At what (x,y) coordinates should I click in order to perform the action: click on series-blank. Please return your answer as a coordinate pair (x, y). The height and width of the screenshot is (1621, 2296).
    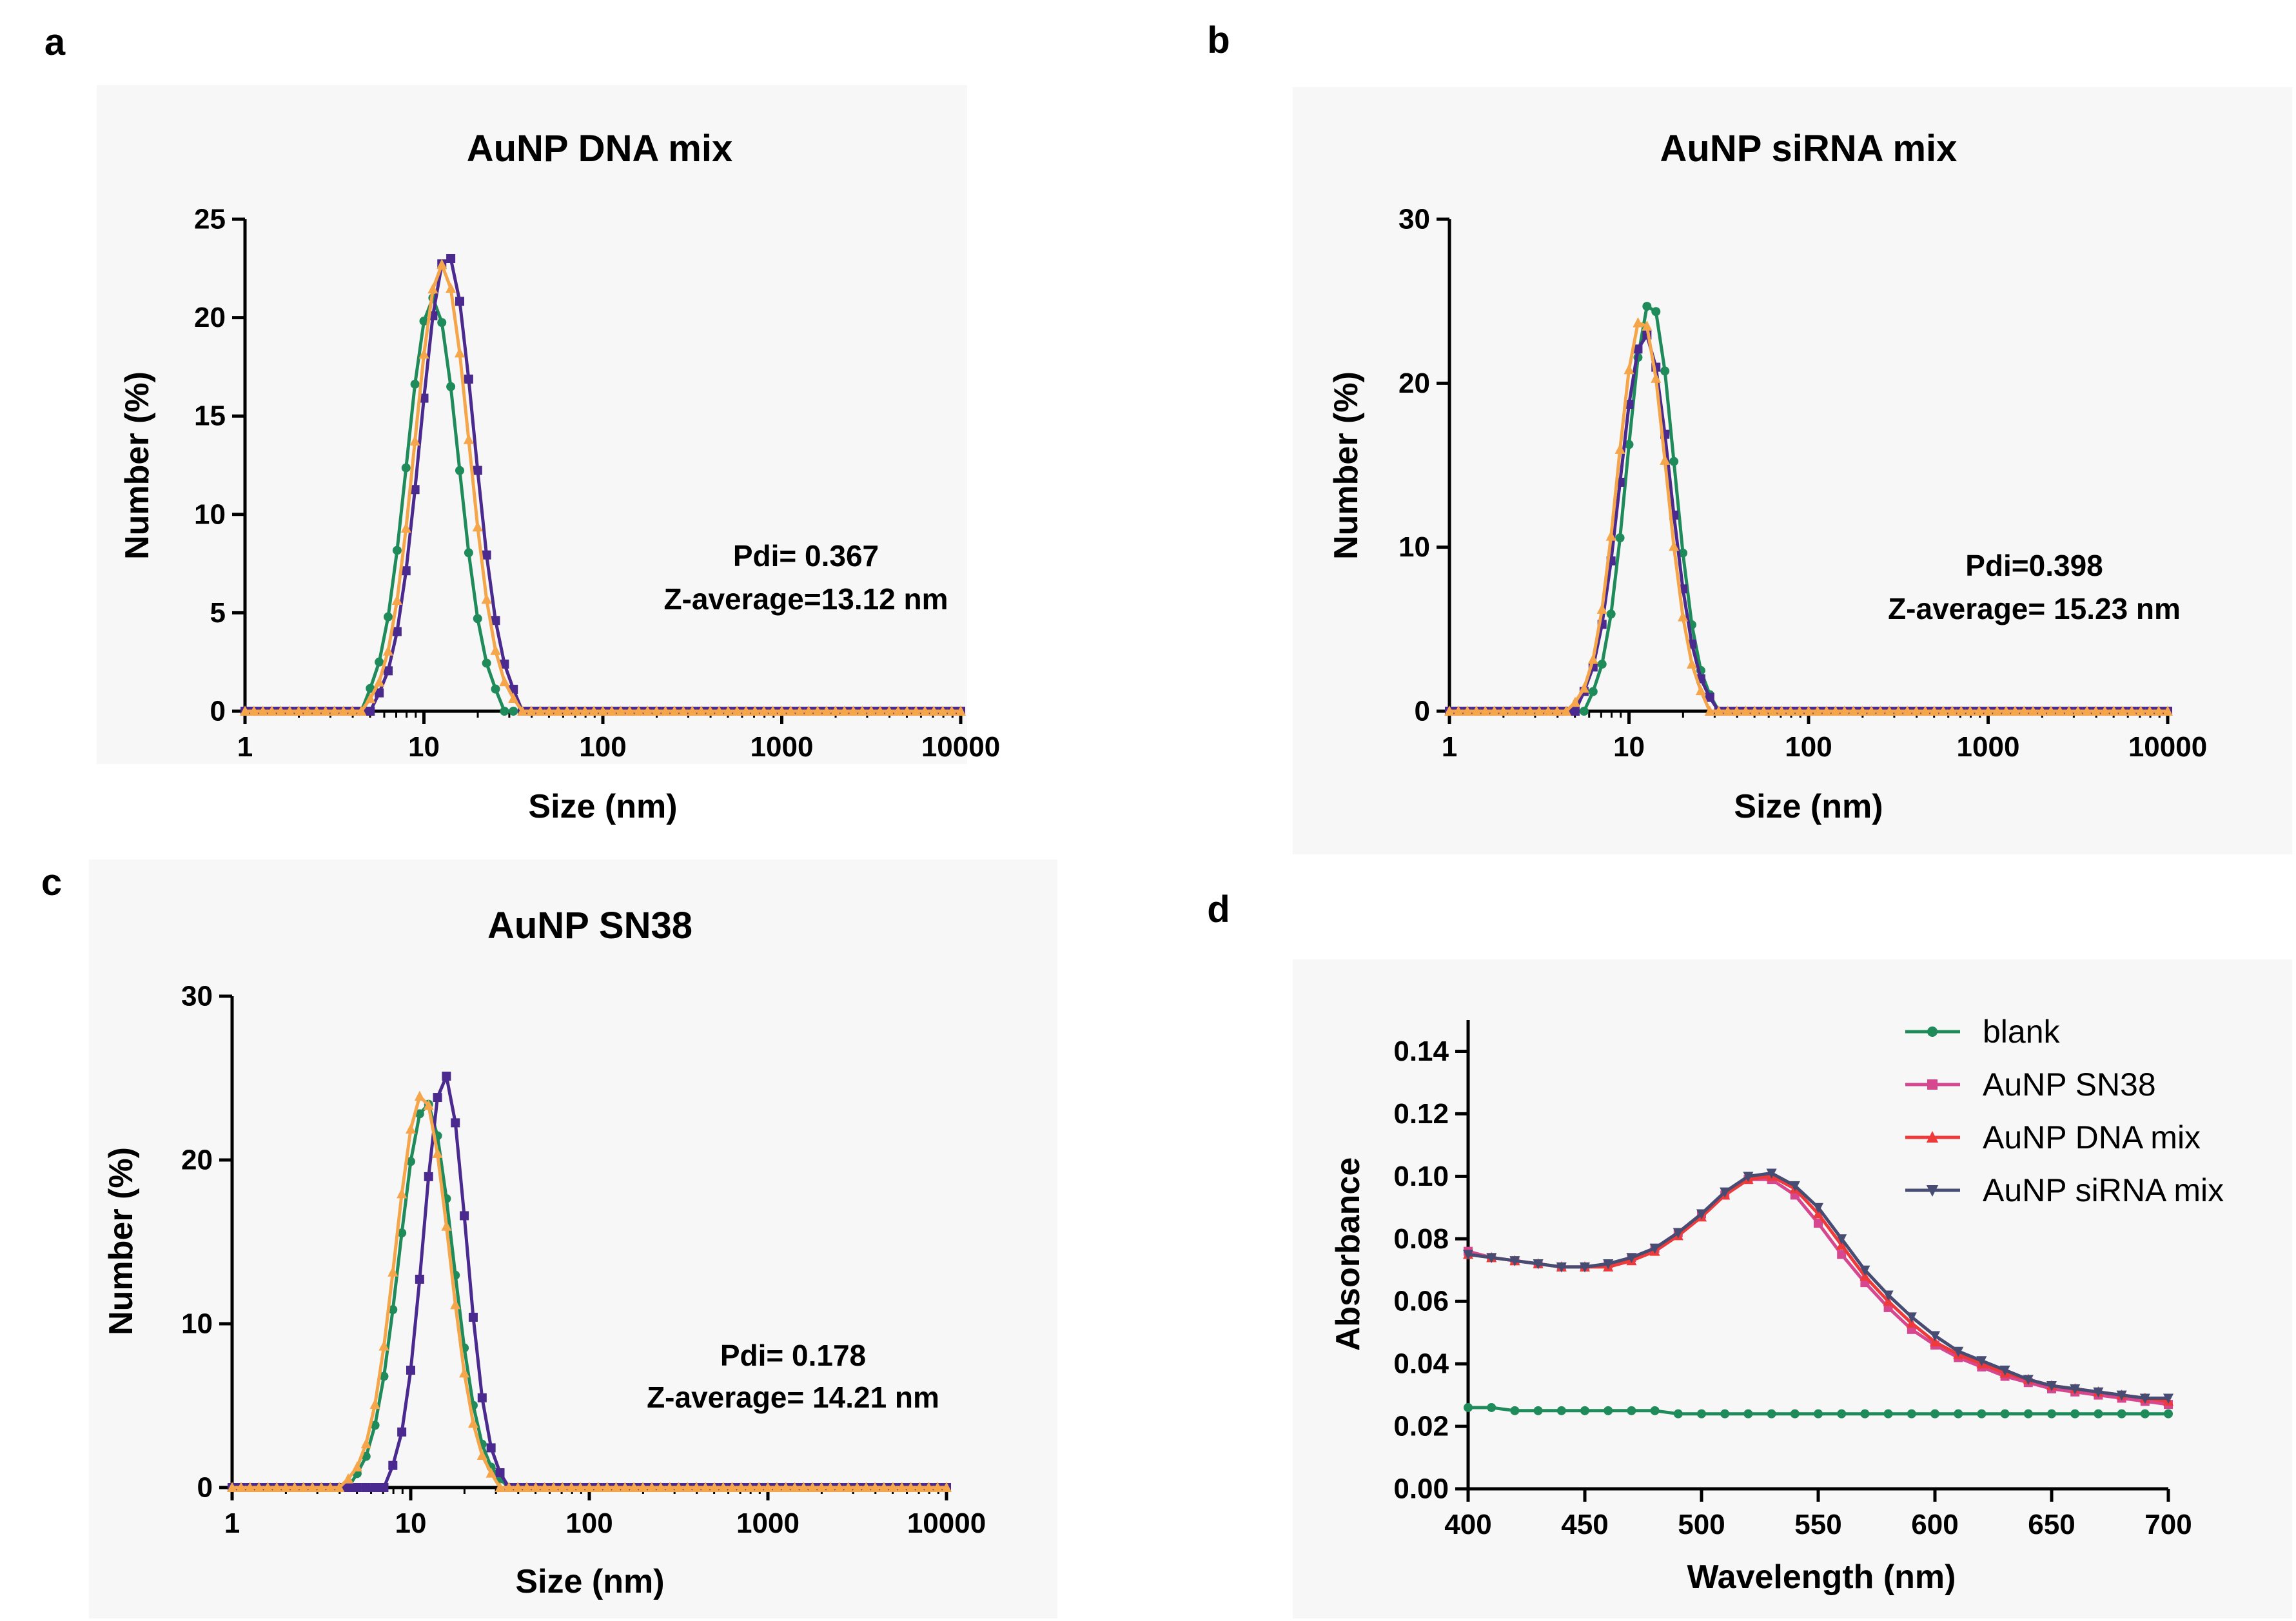
    Looking at the image, I should click on (1818, 1410).